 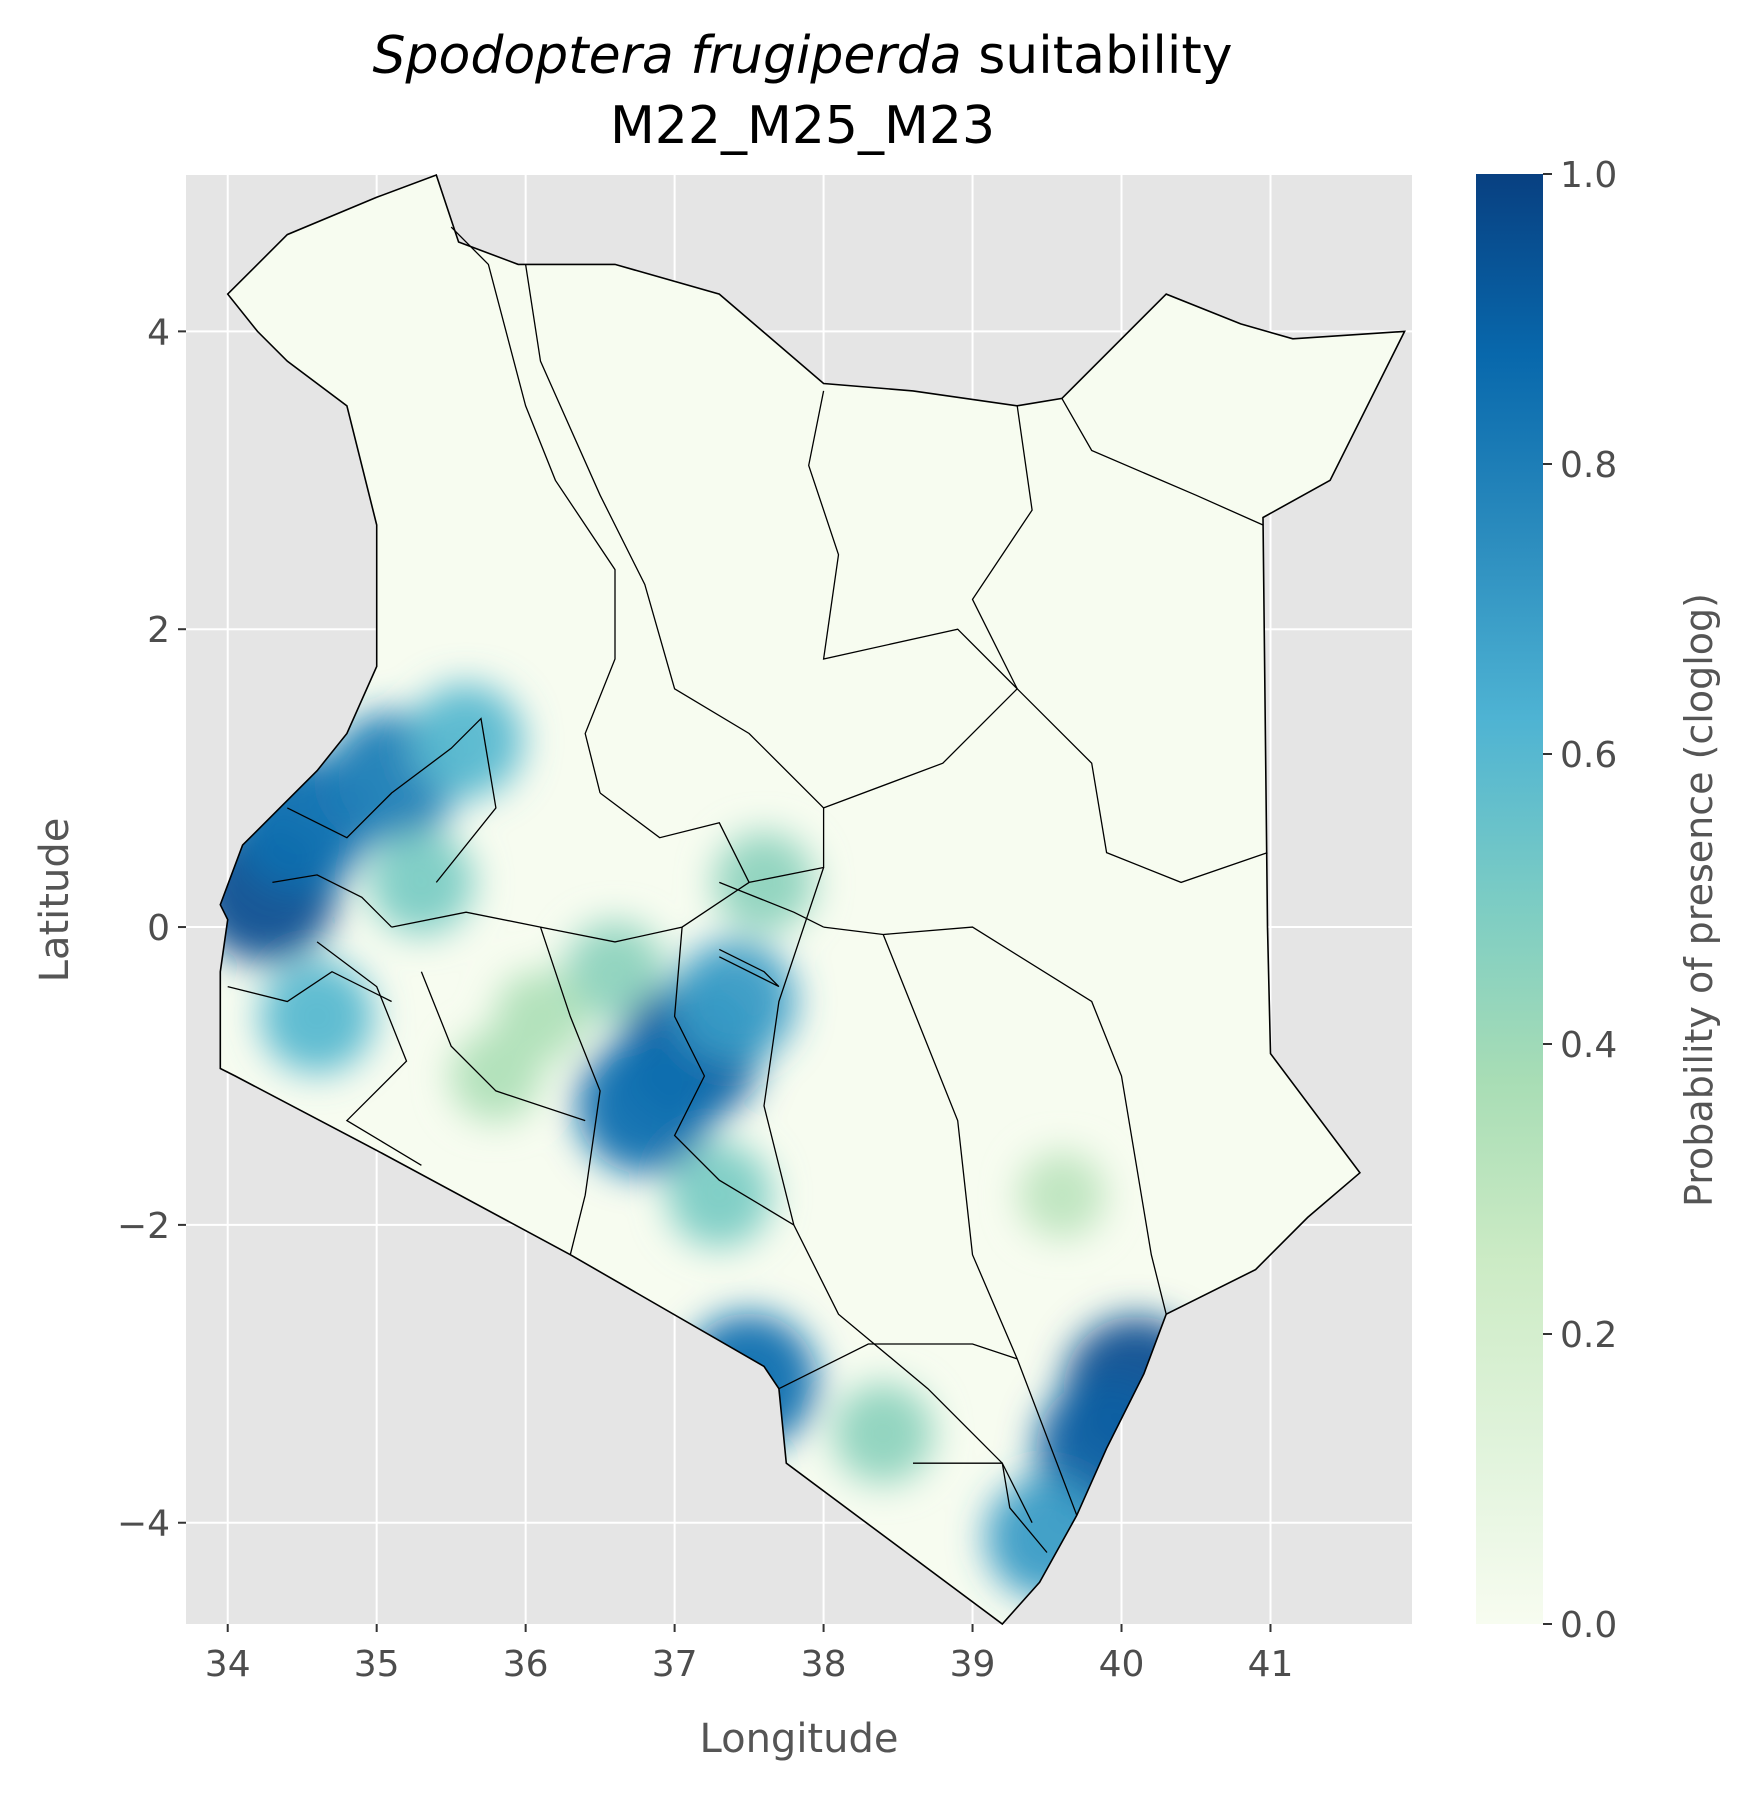 I want to click on colorbar-tick-label: 0.6, so click(x=1588, y=755).